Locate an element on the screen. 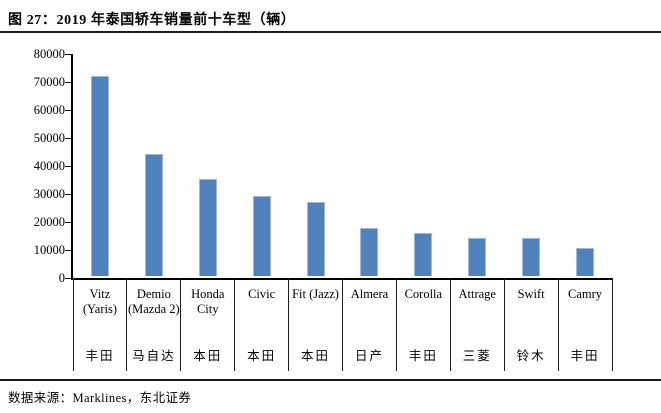 The image size is (661, 413). category-cell: Camry 丰田 is located at coordinates (585, 325).